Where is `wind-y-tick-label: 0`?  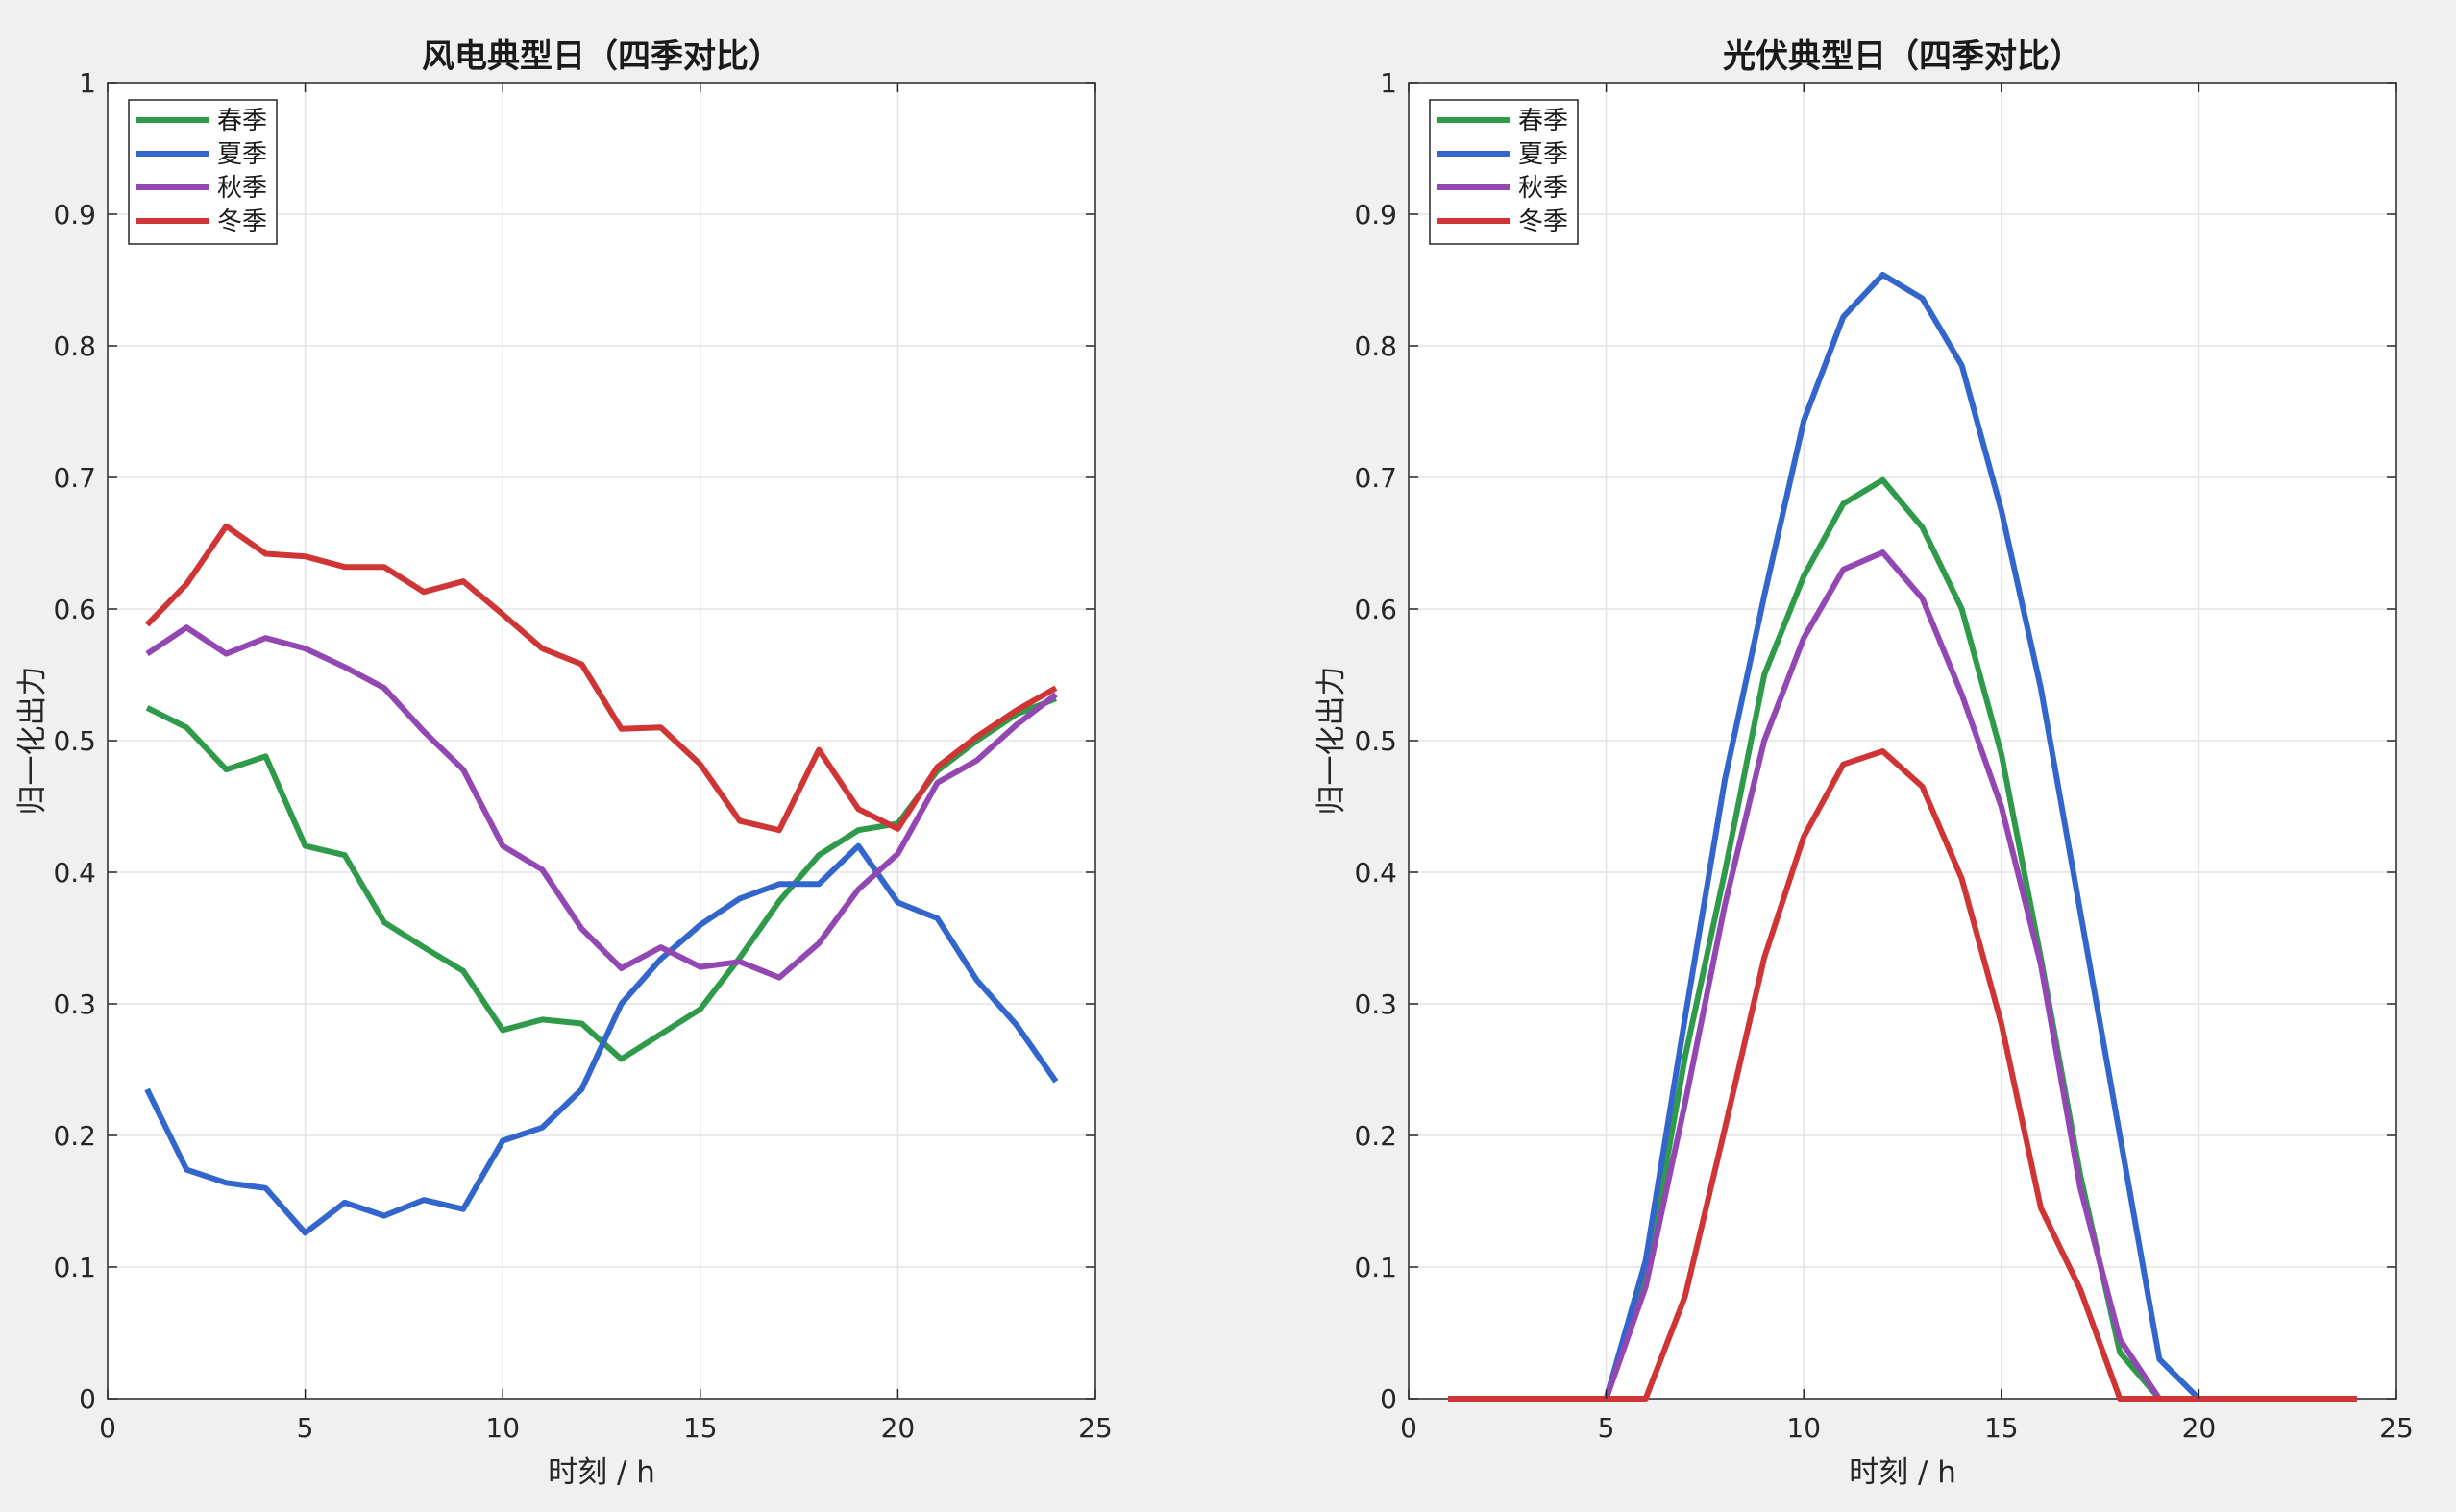 wind-y-tick-label: 0 is located at coordinates (87, 1399).